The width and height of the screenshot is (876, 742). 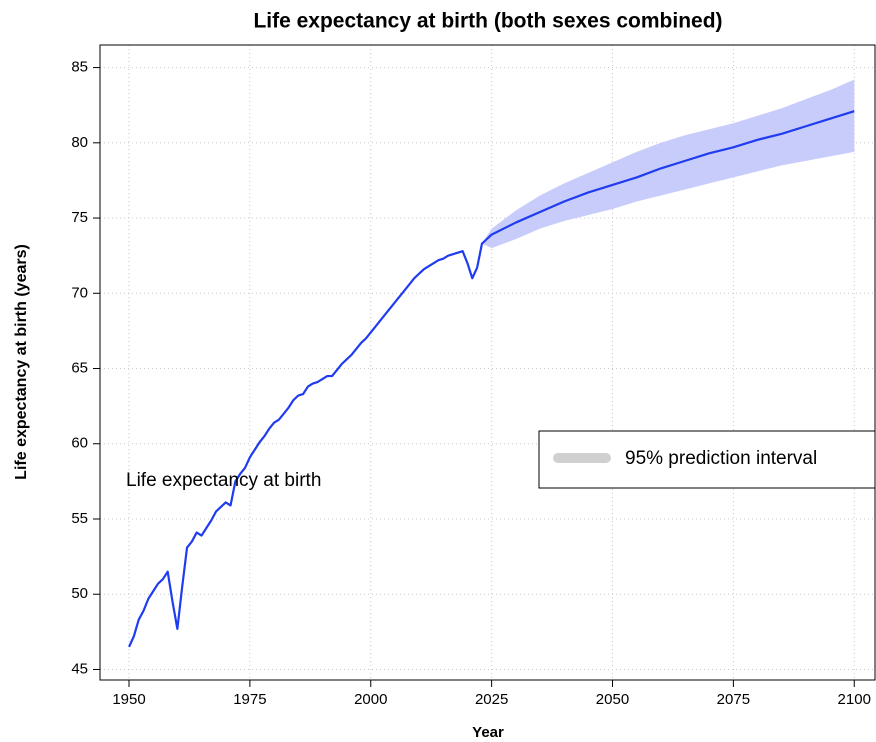 I want to click on x-tick-label: 2050, so click(x=612, y=699).